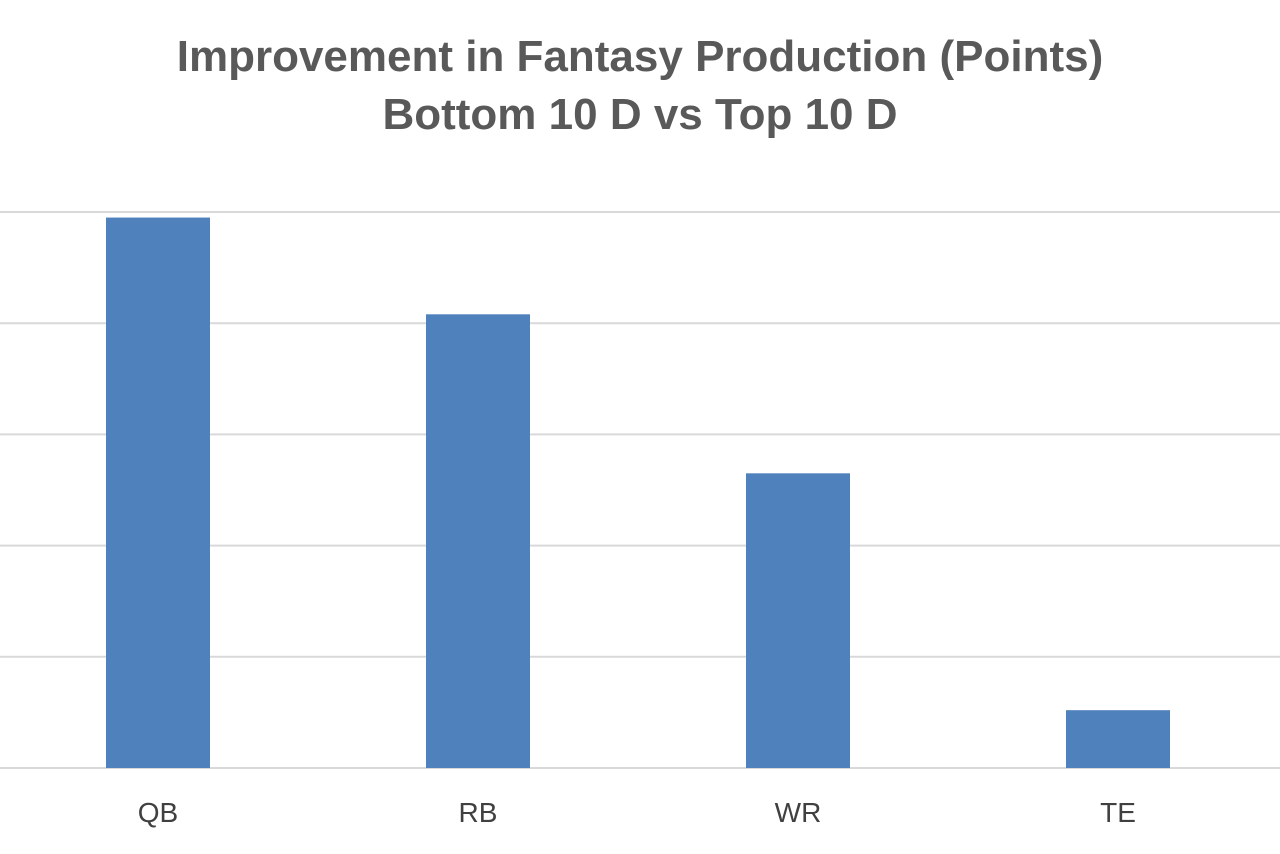 The height and width of the screenshot is (854, 1280). What do you see at coordinates (1118, 739) in the screenshot?
I see `bar-te` at bounding box center [1118, 739].